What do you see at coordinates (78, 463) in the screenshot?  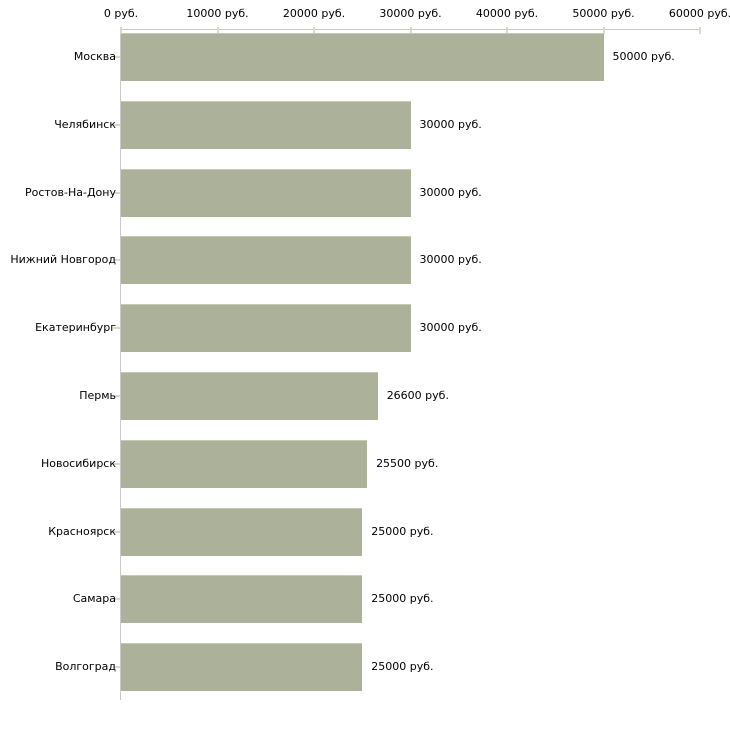 I see `category-label: Новосибирск` at bounding box center [78, 463].